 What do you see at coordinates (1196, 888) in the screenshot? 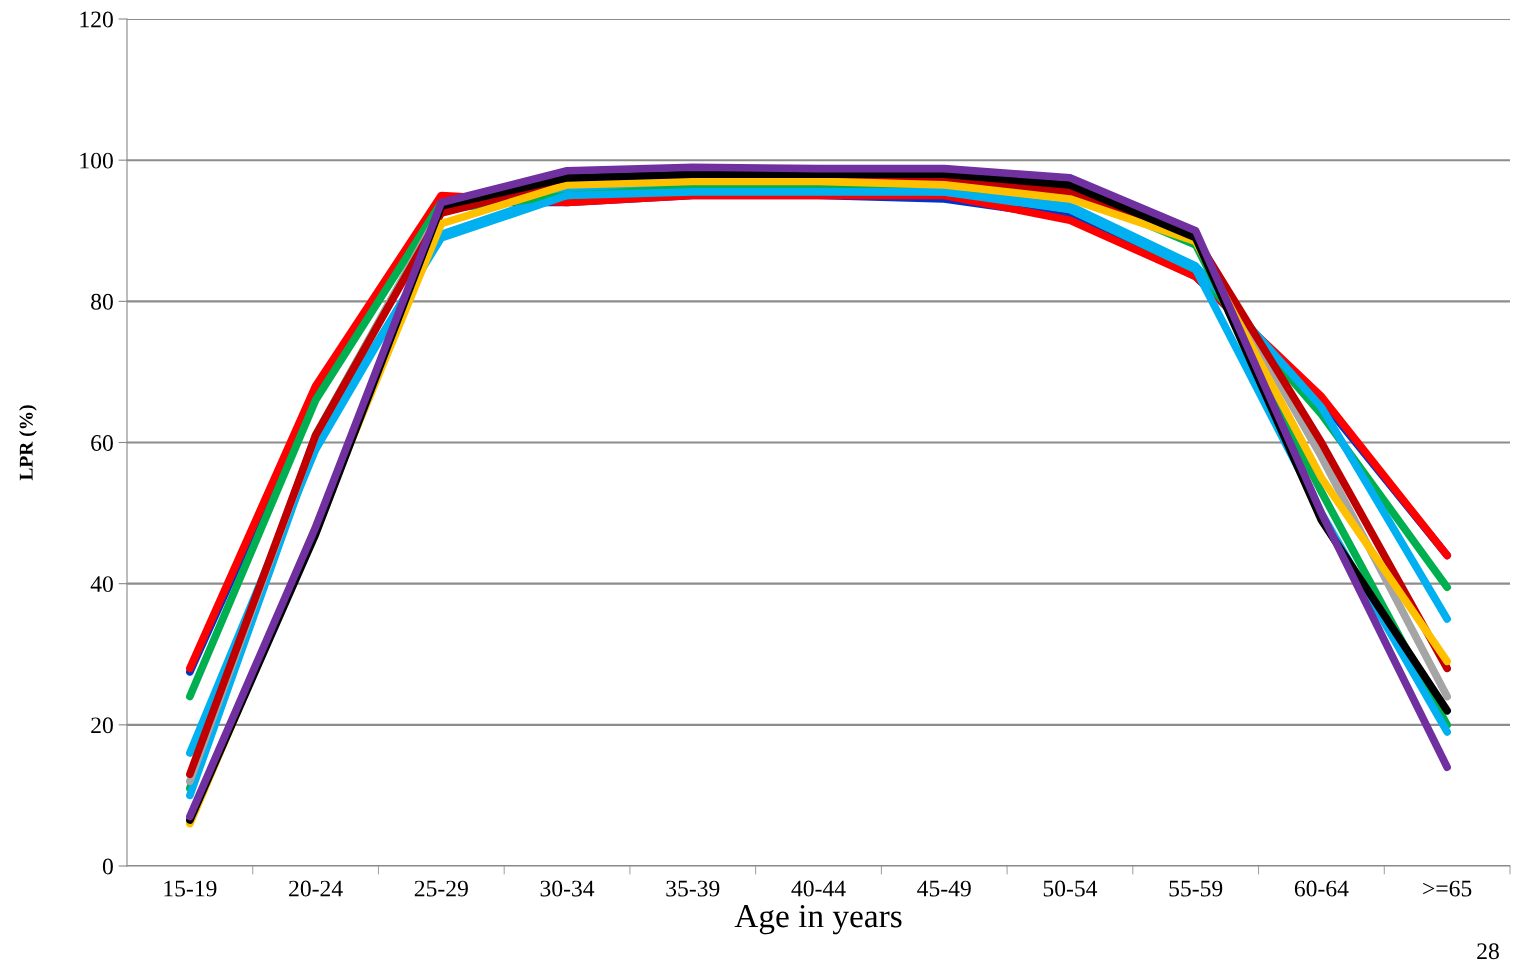
I see `x-tick-label: 55-59` at bounding box center [1196, 888].